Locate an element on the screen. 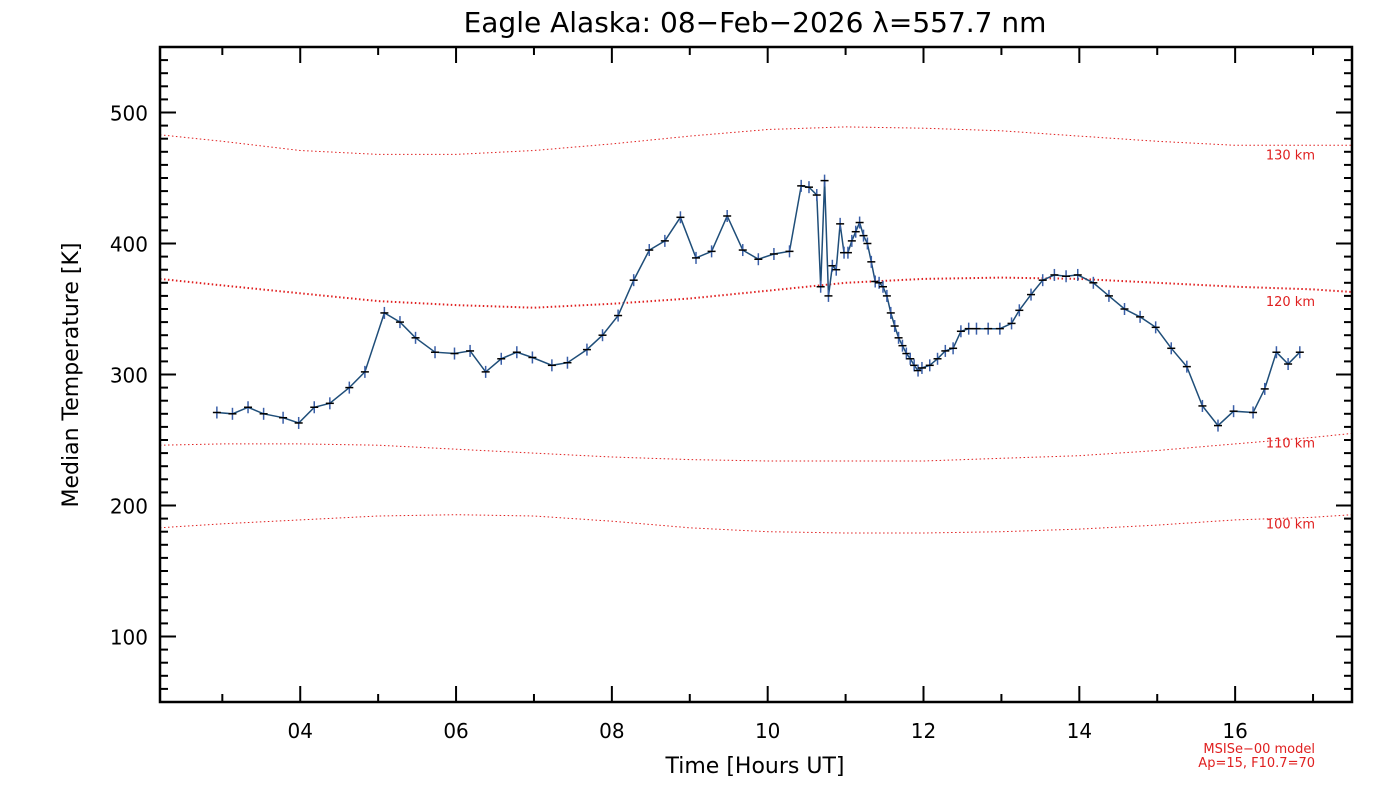 The height and width of the screenshot is (800, 1400). x-tick-label: 10 is located at coordinates (767, 731).